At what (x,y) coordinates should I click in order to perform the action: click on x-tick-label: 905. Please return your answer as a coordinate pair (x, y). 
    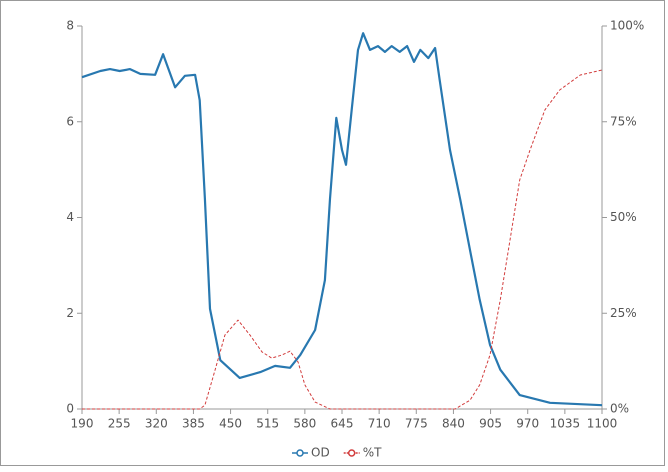
    Looking at the image, I should click on (490, 424).